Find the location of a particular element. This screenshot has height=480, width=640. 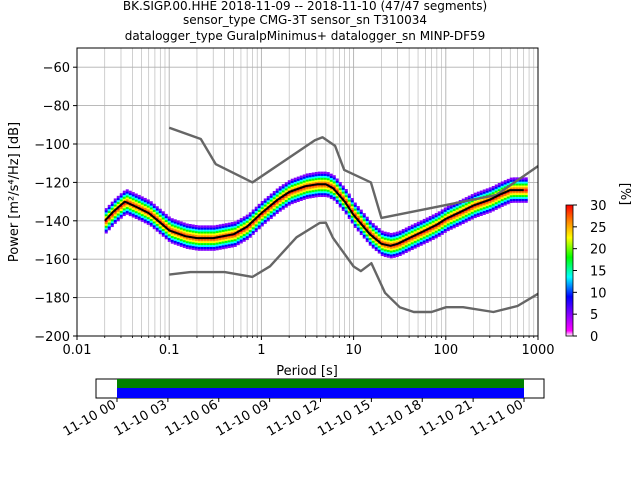

colorbar is located at coordinates (569, 270).